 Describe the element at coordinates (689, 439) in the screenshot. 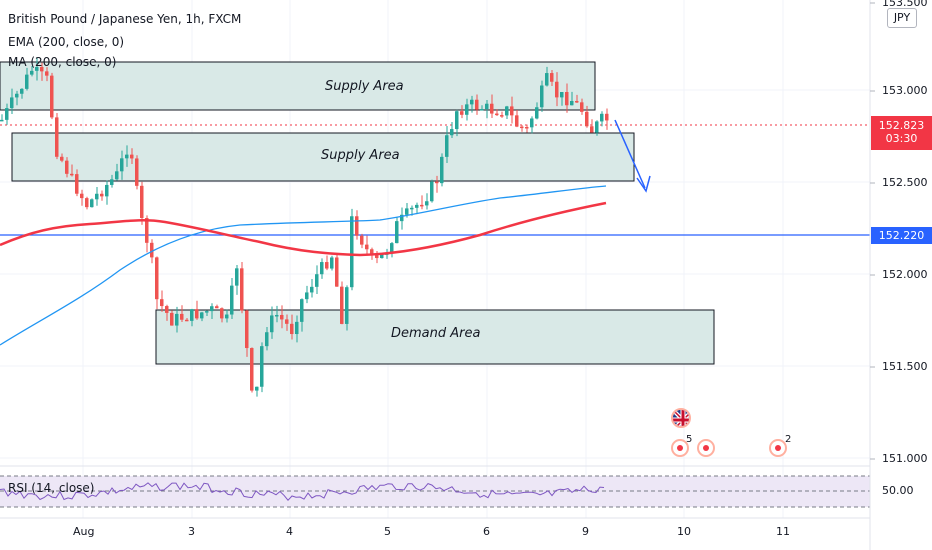

I see `event-count: 5` at that location.